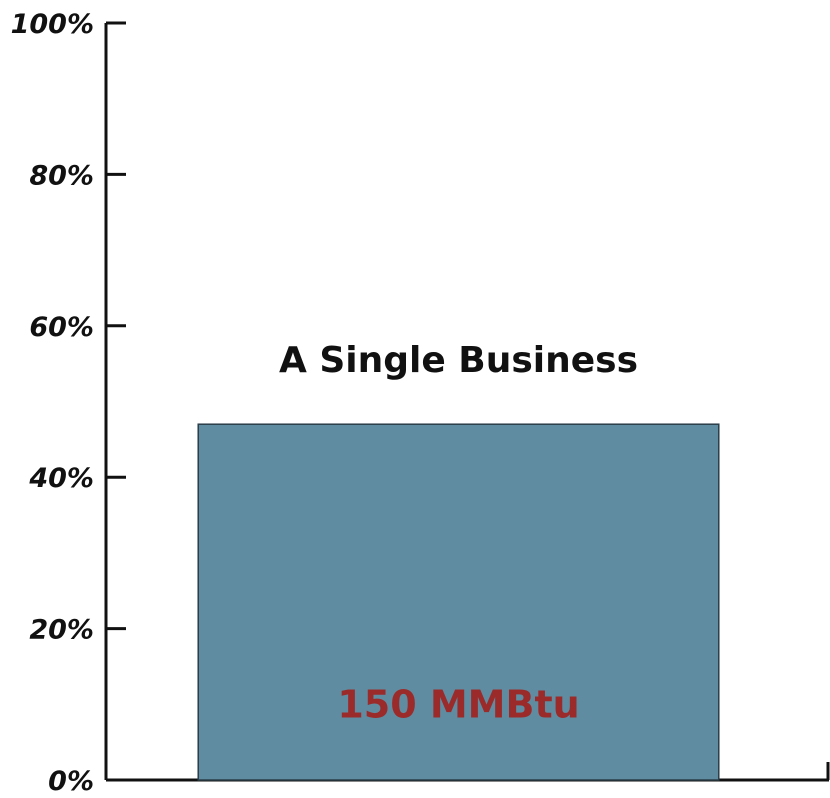 The height and width of the screenshot is (798, 830). Describe the element at coordinates (52, 24) in the screenshot. I see `y-tick-label: 100%` at that location.